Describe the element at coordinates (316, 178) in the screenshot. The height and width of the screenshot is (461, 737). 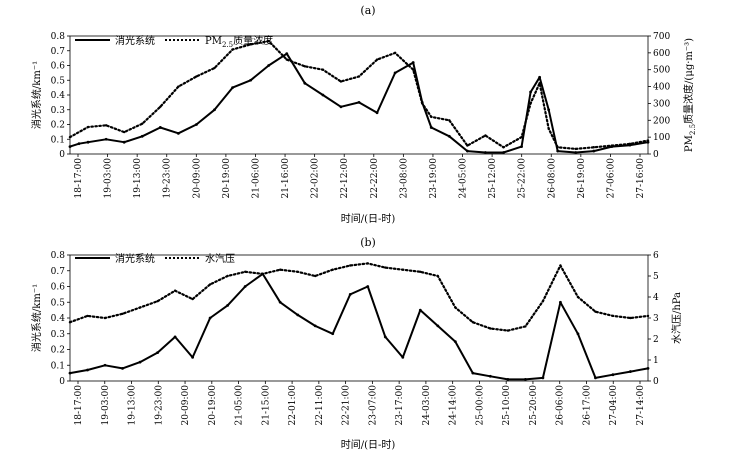
I see `x-tick-label: 22-02:00` at that location.